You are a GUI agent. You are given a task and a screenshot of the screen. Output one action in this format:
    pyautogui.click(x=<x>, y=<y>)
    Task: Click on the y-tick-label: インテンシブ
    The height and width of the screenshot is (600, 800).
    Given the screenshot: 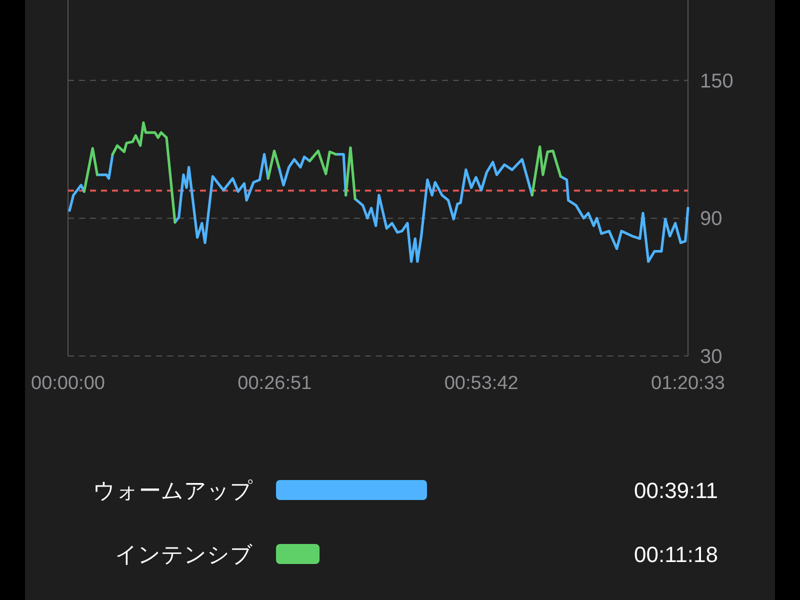 What is the action you would take?
    pyautogui.click(x=184, y=554)
    